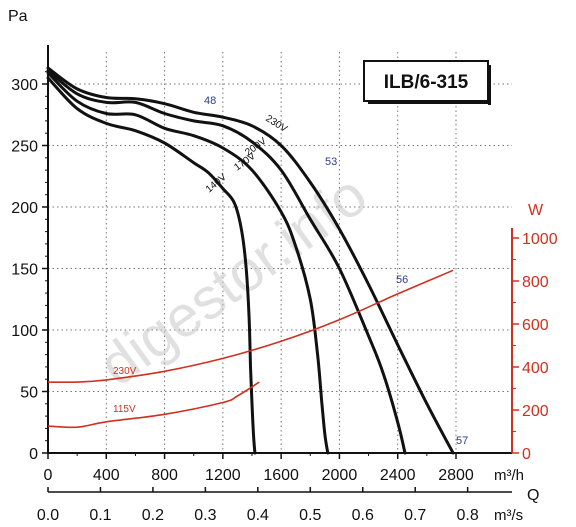 The width and height of the screenshot is (576, 527). I want to click on y-left-tick-label: 0, so click(33, 454).